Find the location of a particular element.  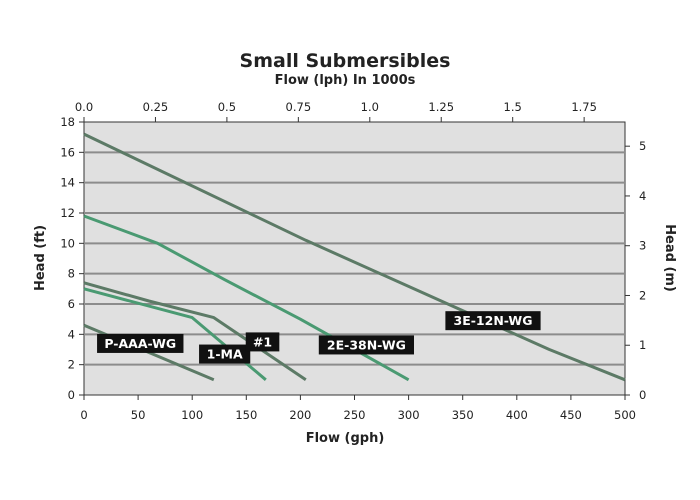

series-label: #1 is located at coordinates (262, 341).